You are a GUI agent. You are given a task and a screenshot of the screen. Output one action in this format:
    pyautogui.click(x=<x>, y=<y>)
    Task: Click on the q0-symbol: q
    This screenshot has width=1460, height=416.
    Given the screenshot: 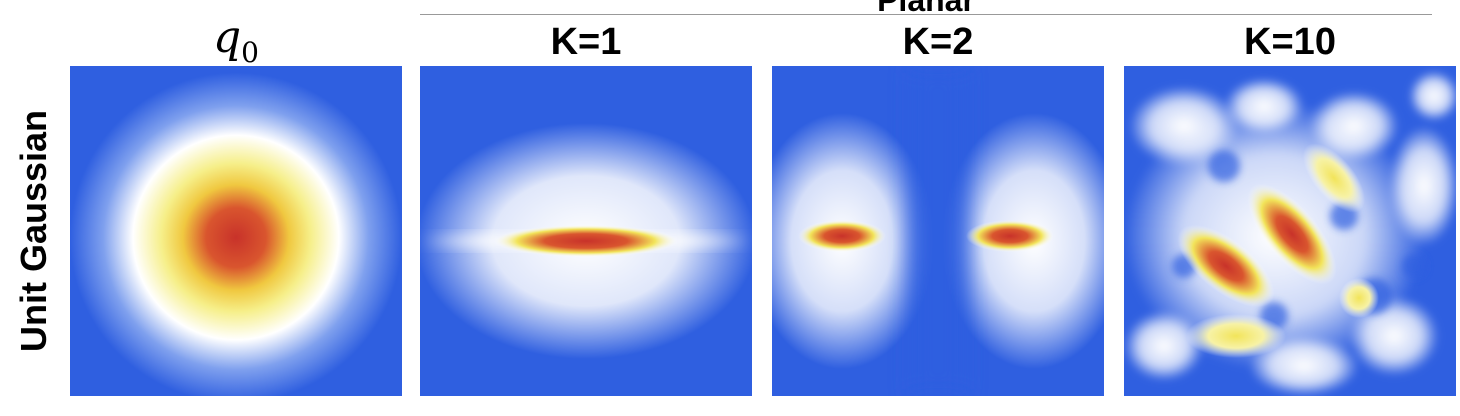 What is the action you would take?
    pyautogui.click(x=227, y=37)
    